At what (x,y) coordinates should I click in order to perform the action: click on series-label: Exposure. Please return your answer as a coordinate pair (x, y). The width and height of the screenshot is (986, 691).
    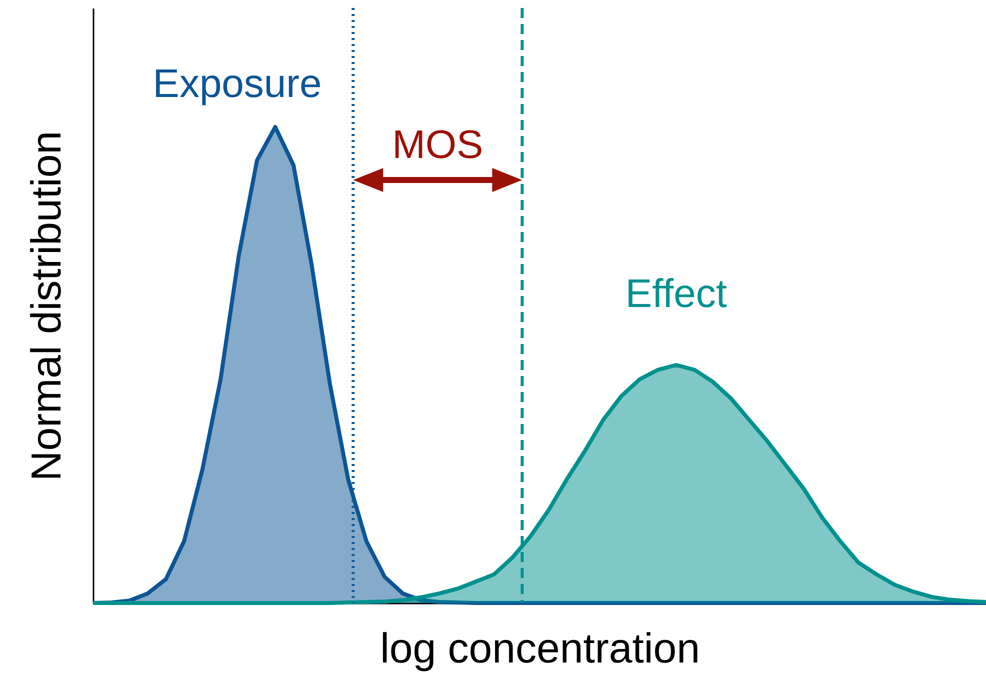
    Looking at the image, I should click on (237, 84).